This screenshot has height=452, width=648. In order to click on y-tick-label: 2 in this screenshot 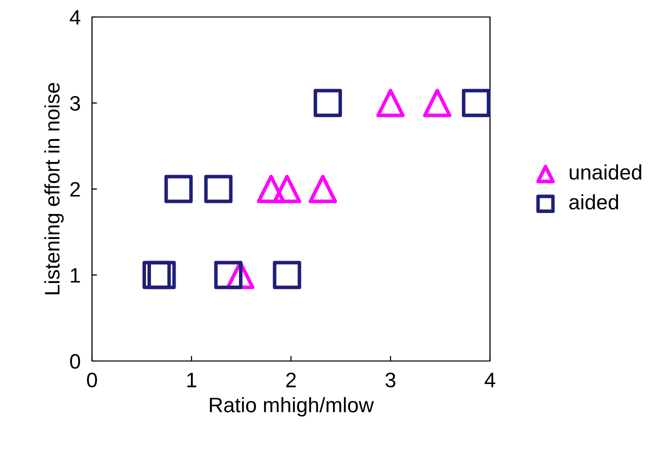, I will do `click(75, 189)`.